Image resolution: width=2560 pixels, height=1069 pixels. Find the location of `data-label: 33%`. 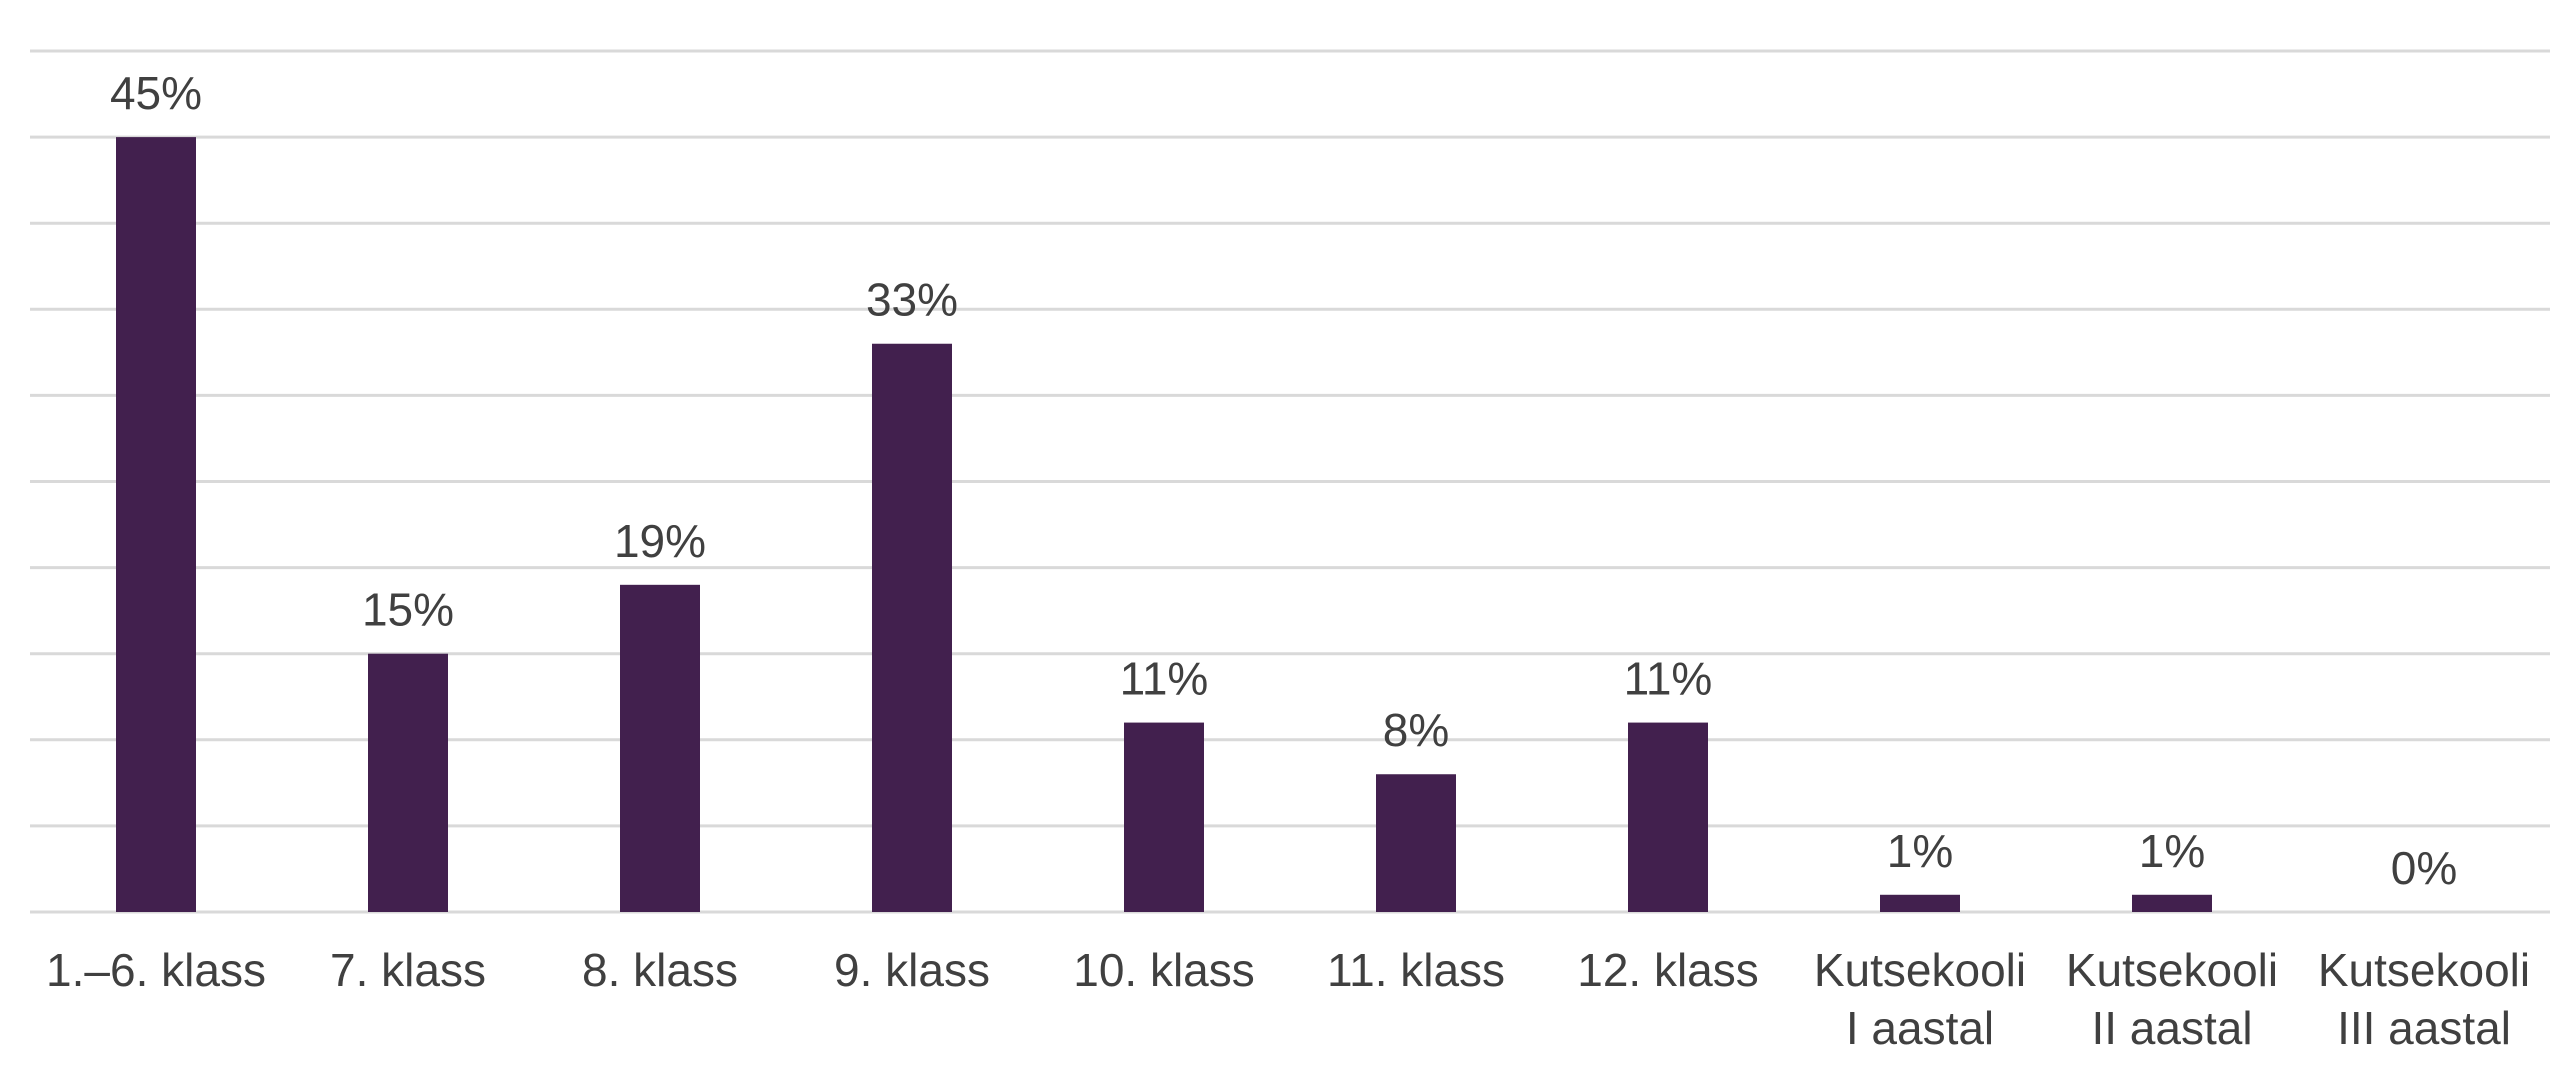

data-label: 33% is located at coordinates (912, 300).